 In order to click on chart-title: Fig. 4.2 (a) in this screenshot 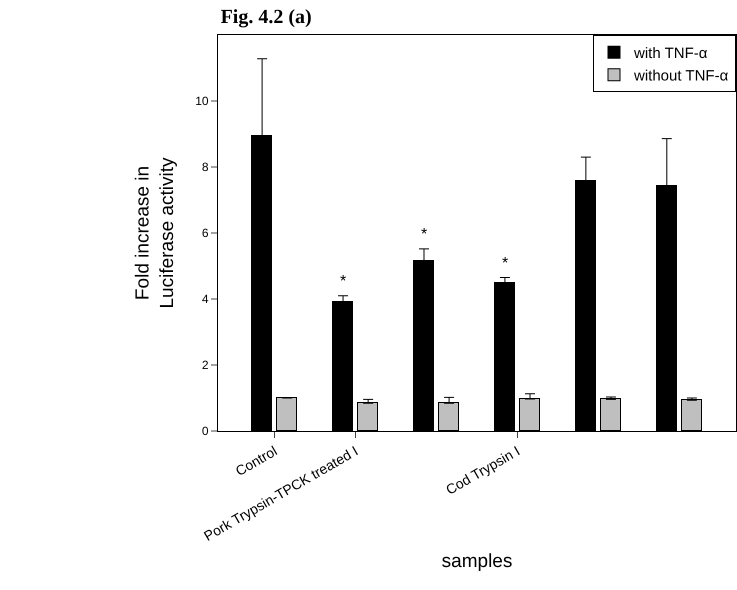, I will do `click(266, 17)`.